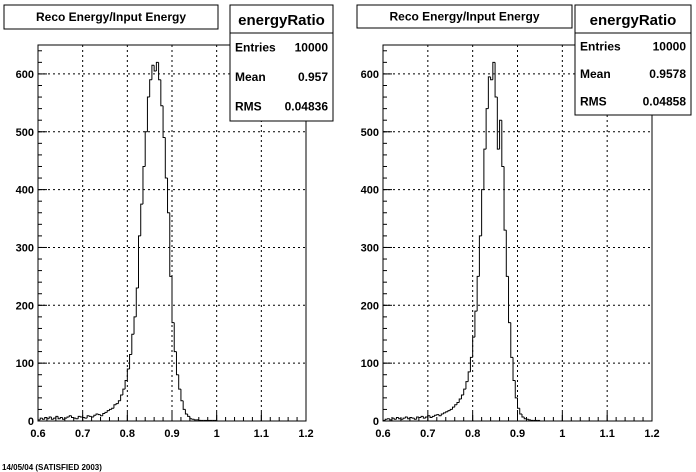 The height and width of the screenshot is (472, 696). I want to click on stats-name: energyRatio, so click(633, 20).